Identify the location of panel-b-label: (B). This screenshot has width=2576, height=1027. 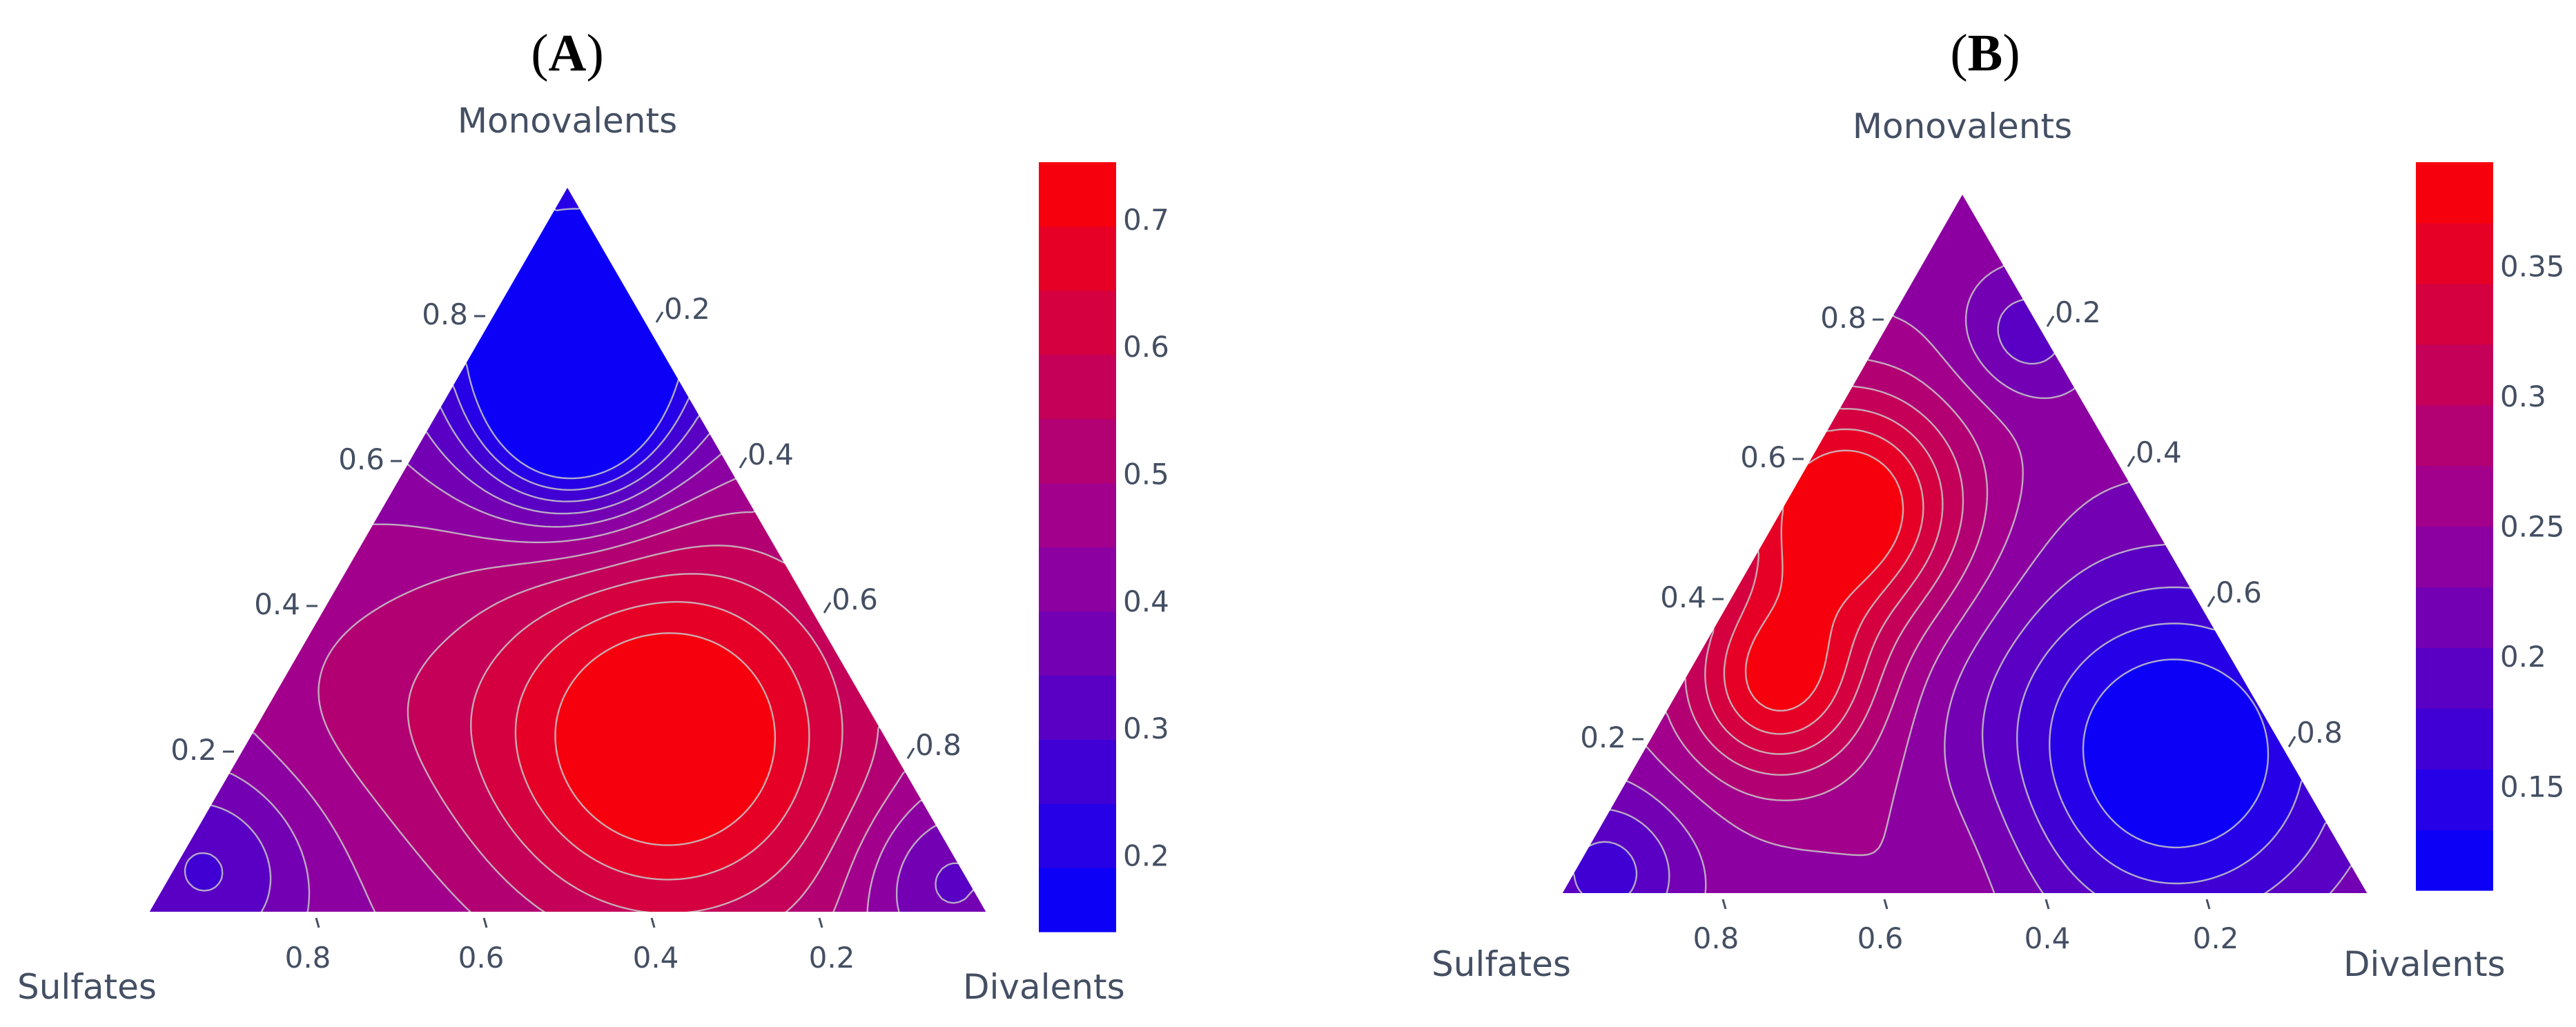
(1985, 53).